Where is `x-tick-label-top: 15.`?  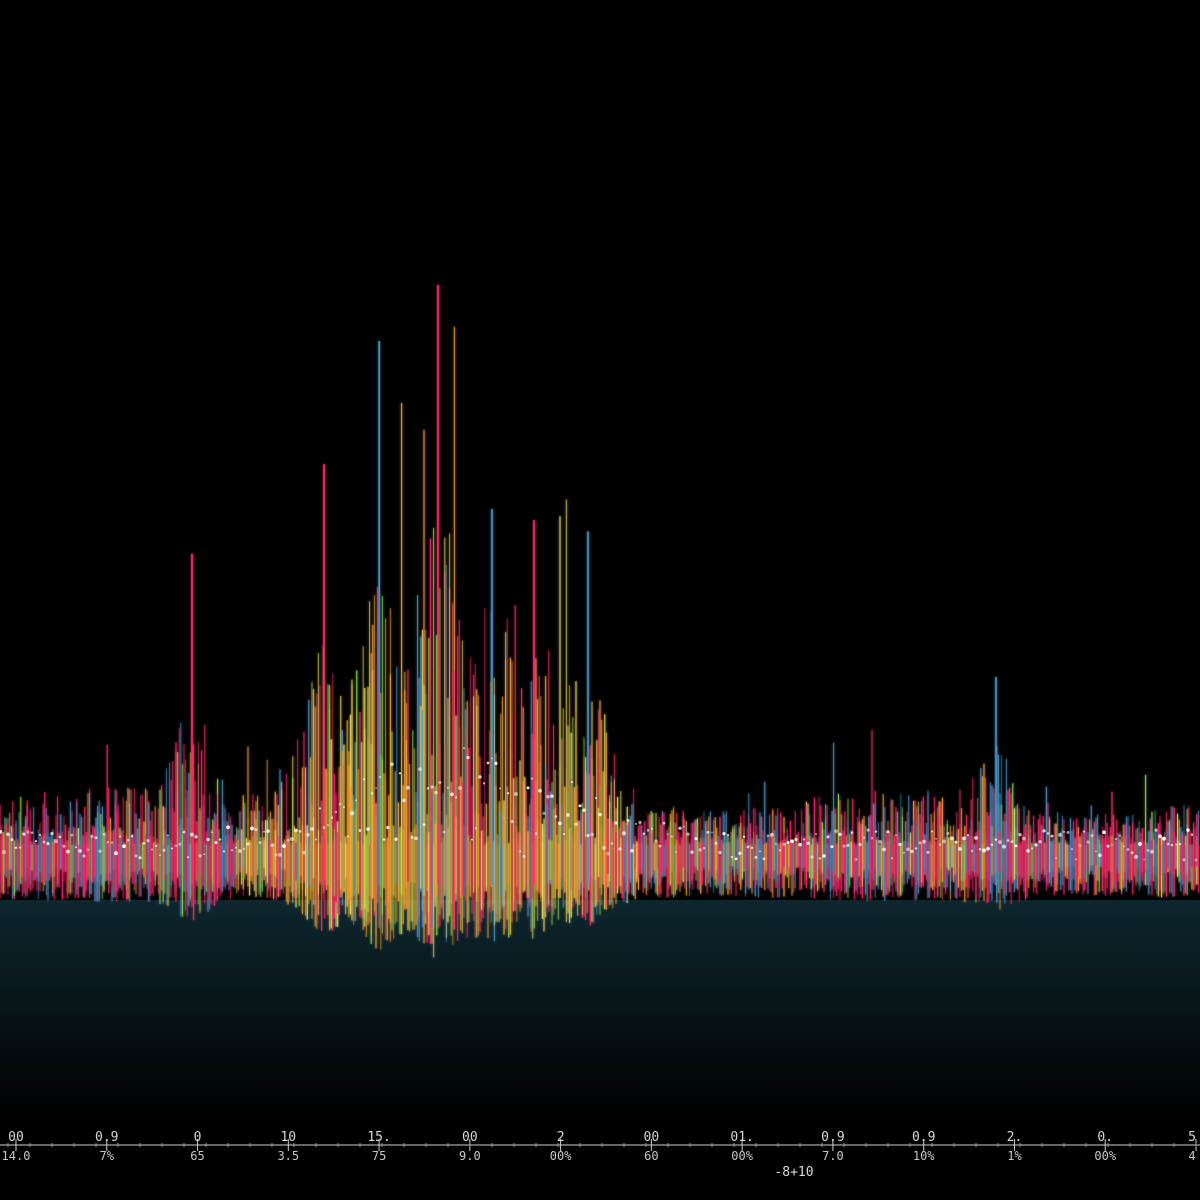 x-tick-label-top: 15. is located at coordinates (378, 1137).